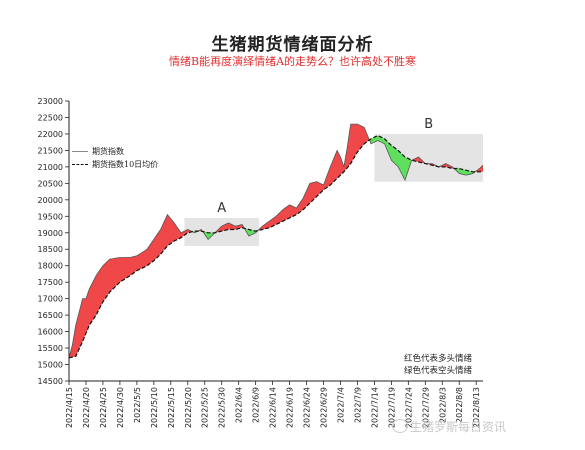 This screenshot has height=450, width=585. Describe the element at coordinates (442, 405) in the screenshot. I see `x-tick-label: 2022/8/3` at that location.